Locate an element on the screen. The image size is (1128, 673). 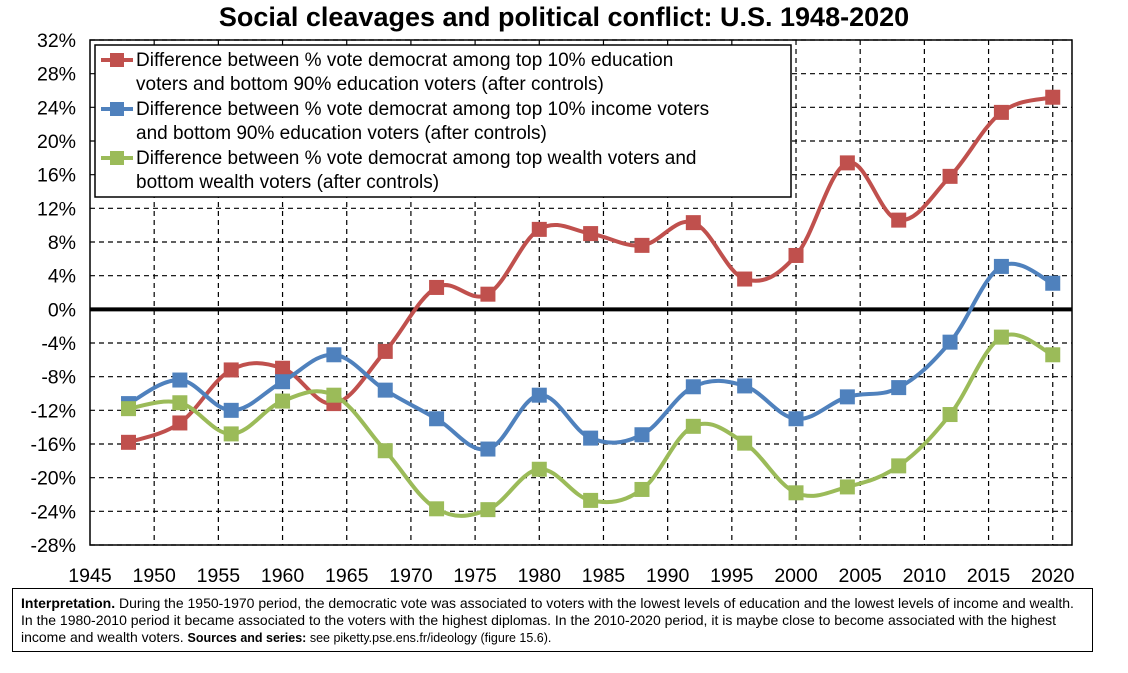
x-tick-label: 1990 is located at coordinates (668, 576).